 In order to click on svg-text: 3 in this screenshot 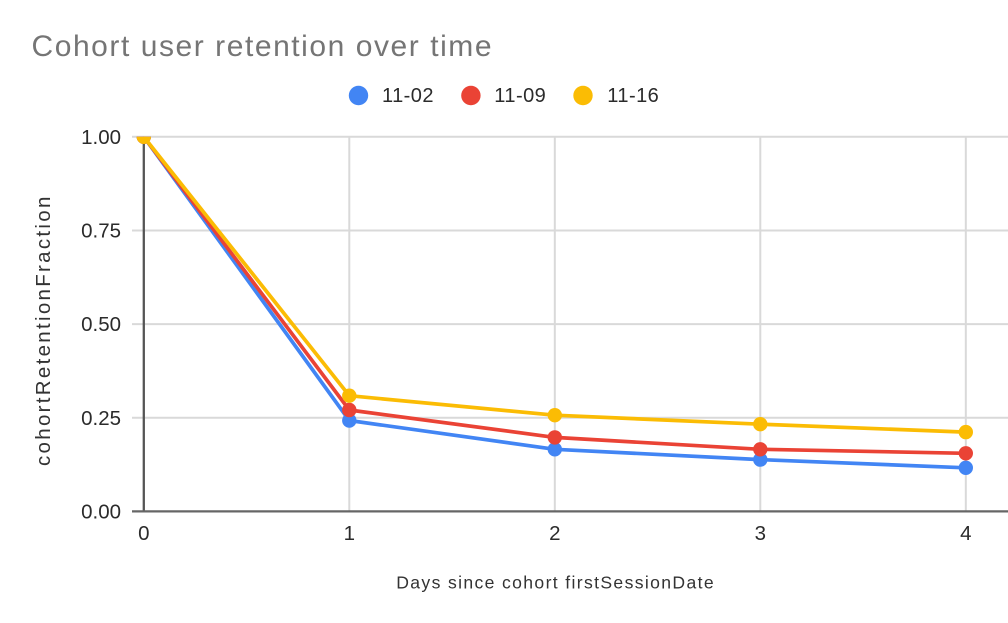, I will do `click(760, 533)`.